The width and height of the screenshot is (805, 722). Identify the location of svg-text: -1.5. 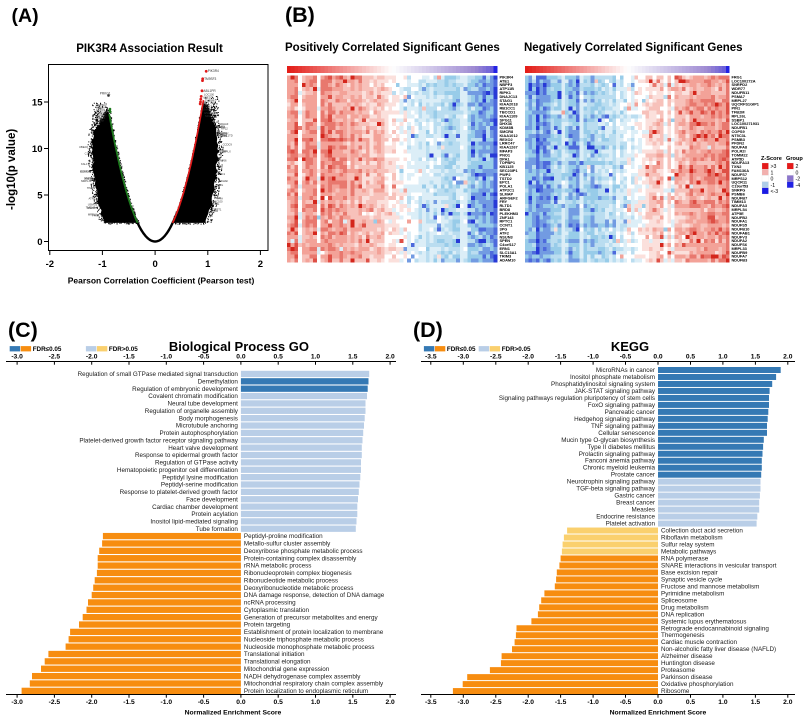
(561, 356).